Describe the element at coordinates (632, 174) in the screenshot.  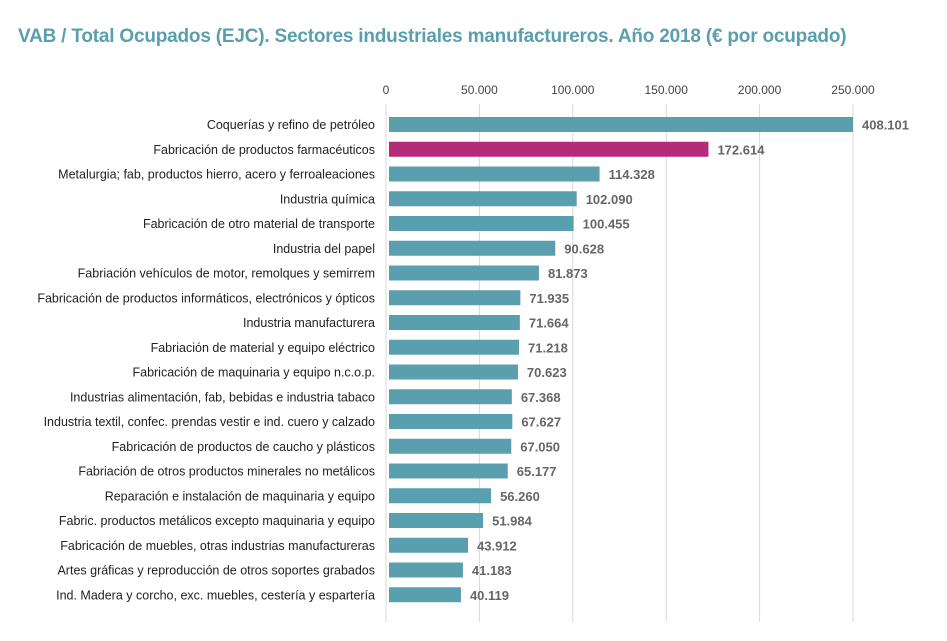
I see `value-label: 114.328` at that location.